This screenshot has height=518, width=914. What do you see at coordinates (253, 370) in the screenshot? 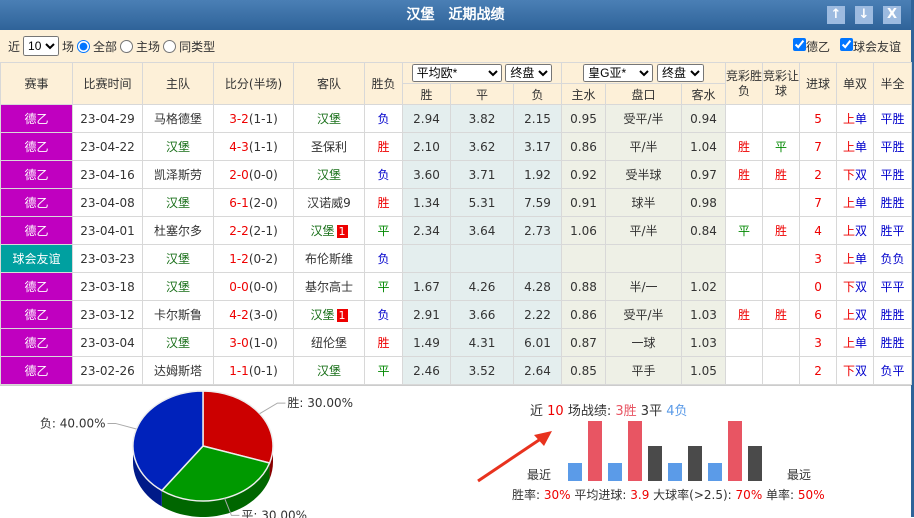
I see `score-cell: 1-1(0-1)` at bounding box center [253, 370].